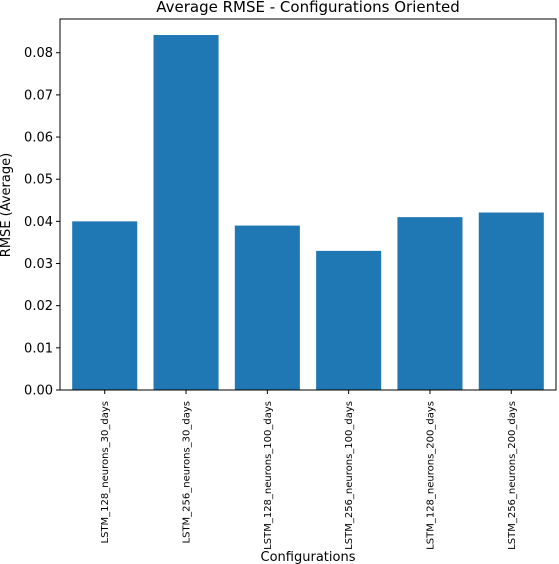 This screenshot has height=564, width=559. Describe the element at coordinates (268, 475) in the screenshot. I see `x-tick-label: LSTM_128_neurons_100_days` at that location.